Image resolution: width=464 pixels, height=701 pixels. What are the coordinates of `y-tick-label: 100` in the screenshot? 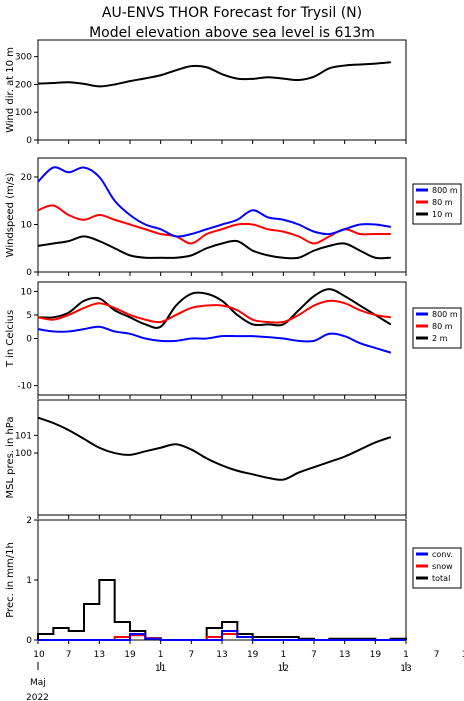 It's located at (23, 454).